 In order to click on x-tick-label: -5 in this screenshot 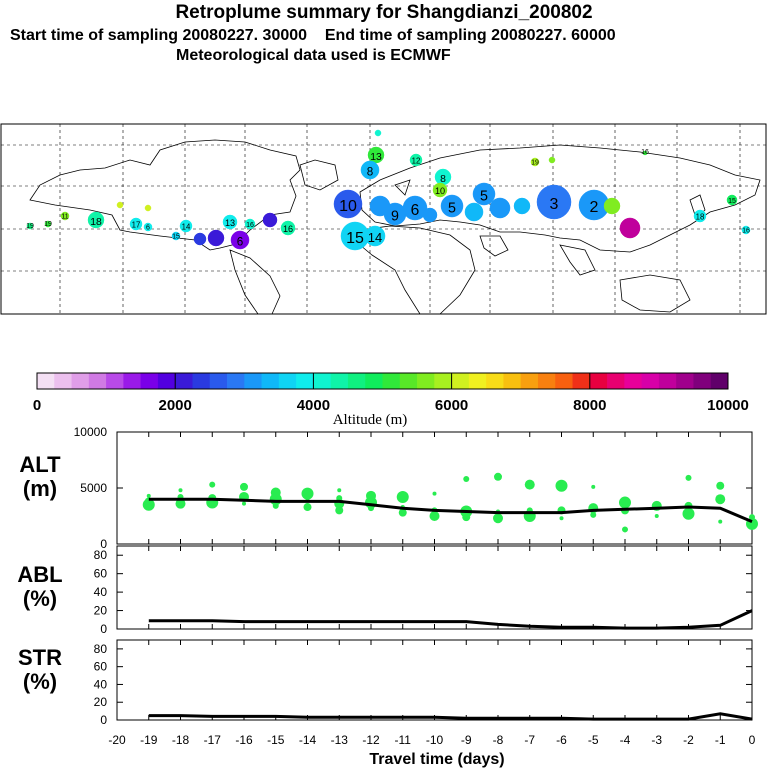, I will do `click(593, 740)`.